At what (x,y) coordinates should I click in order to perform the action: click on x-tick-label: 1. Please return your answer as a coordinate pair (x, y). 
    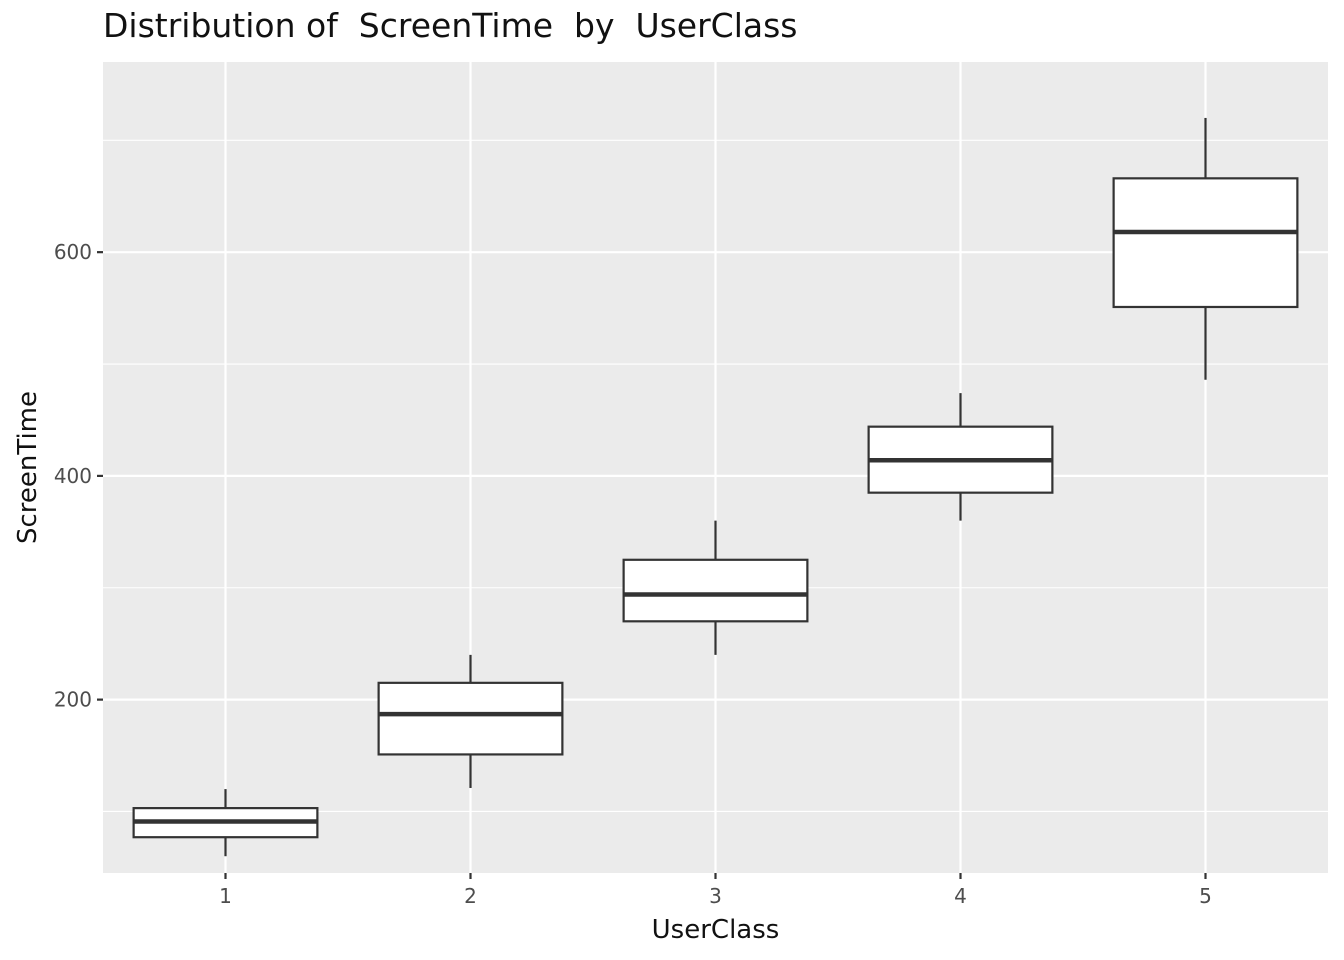
    Looking at the image, I should click on (225, 896).